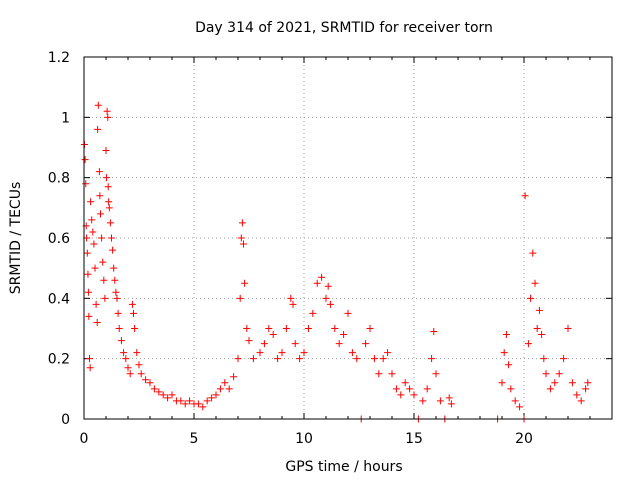 The image size is (640, 480). Describe the element at coordinates (59, 299) in the screenshot. I see `y-tick-label: 0.4` at that location.